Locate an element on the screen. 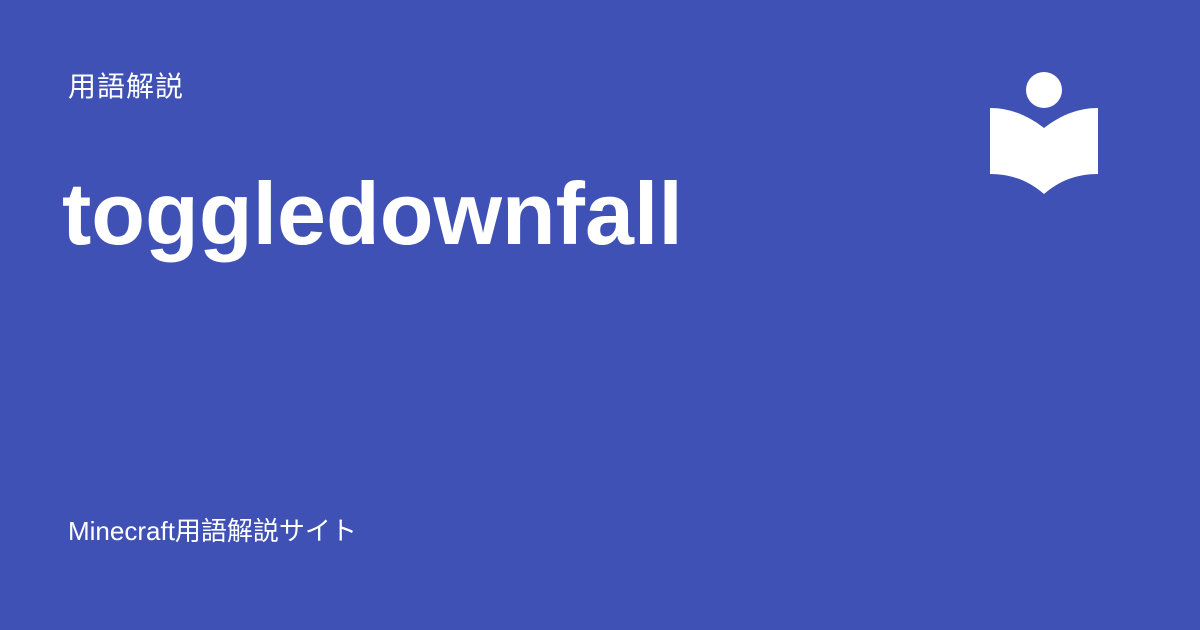 This screenshot has height=630, width=1200. reader-book-icon is located at coordinates (1044, 133).